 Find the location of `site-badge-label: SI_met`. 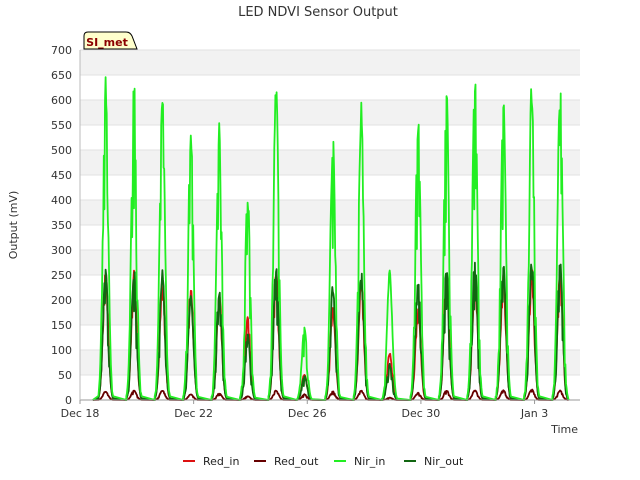

site-badge-label: SI_met is located at coordinates (107, 42).